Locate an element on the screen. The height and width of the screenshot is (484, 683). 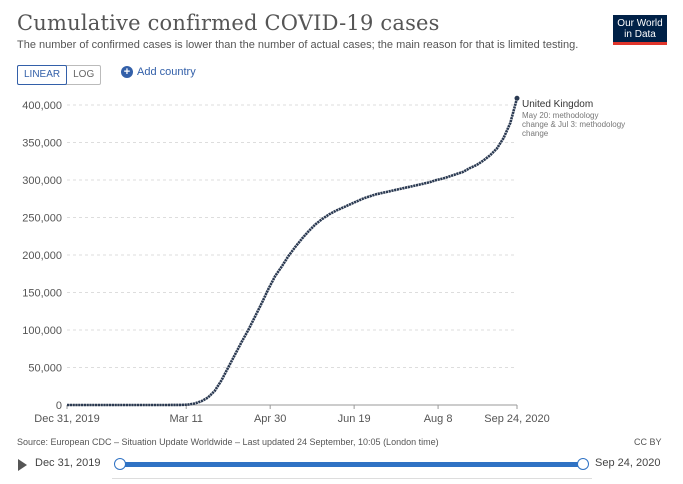
y-tick-label: 200,000 is located at coordinates (42, 256).